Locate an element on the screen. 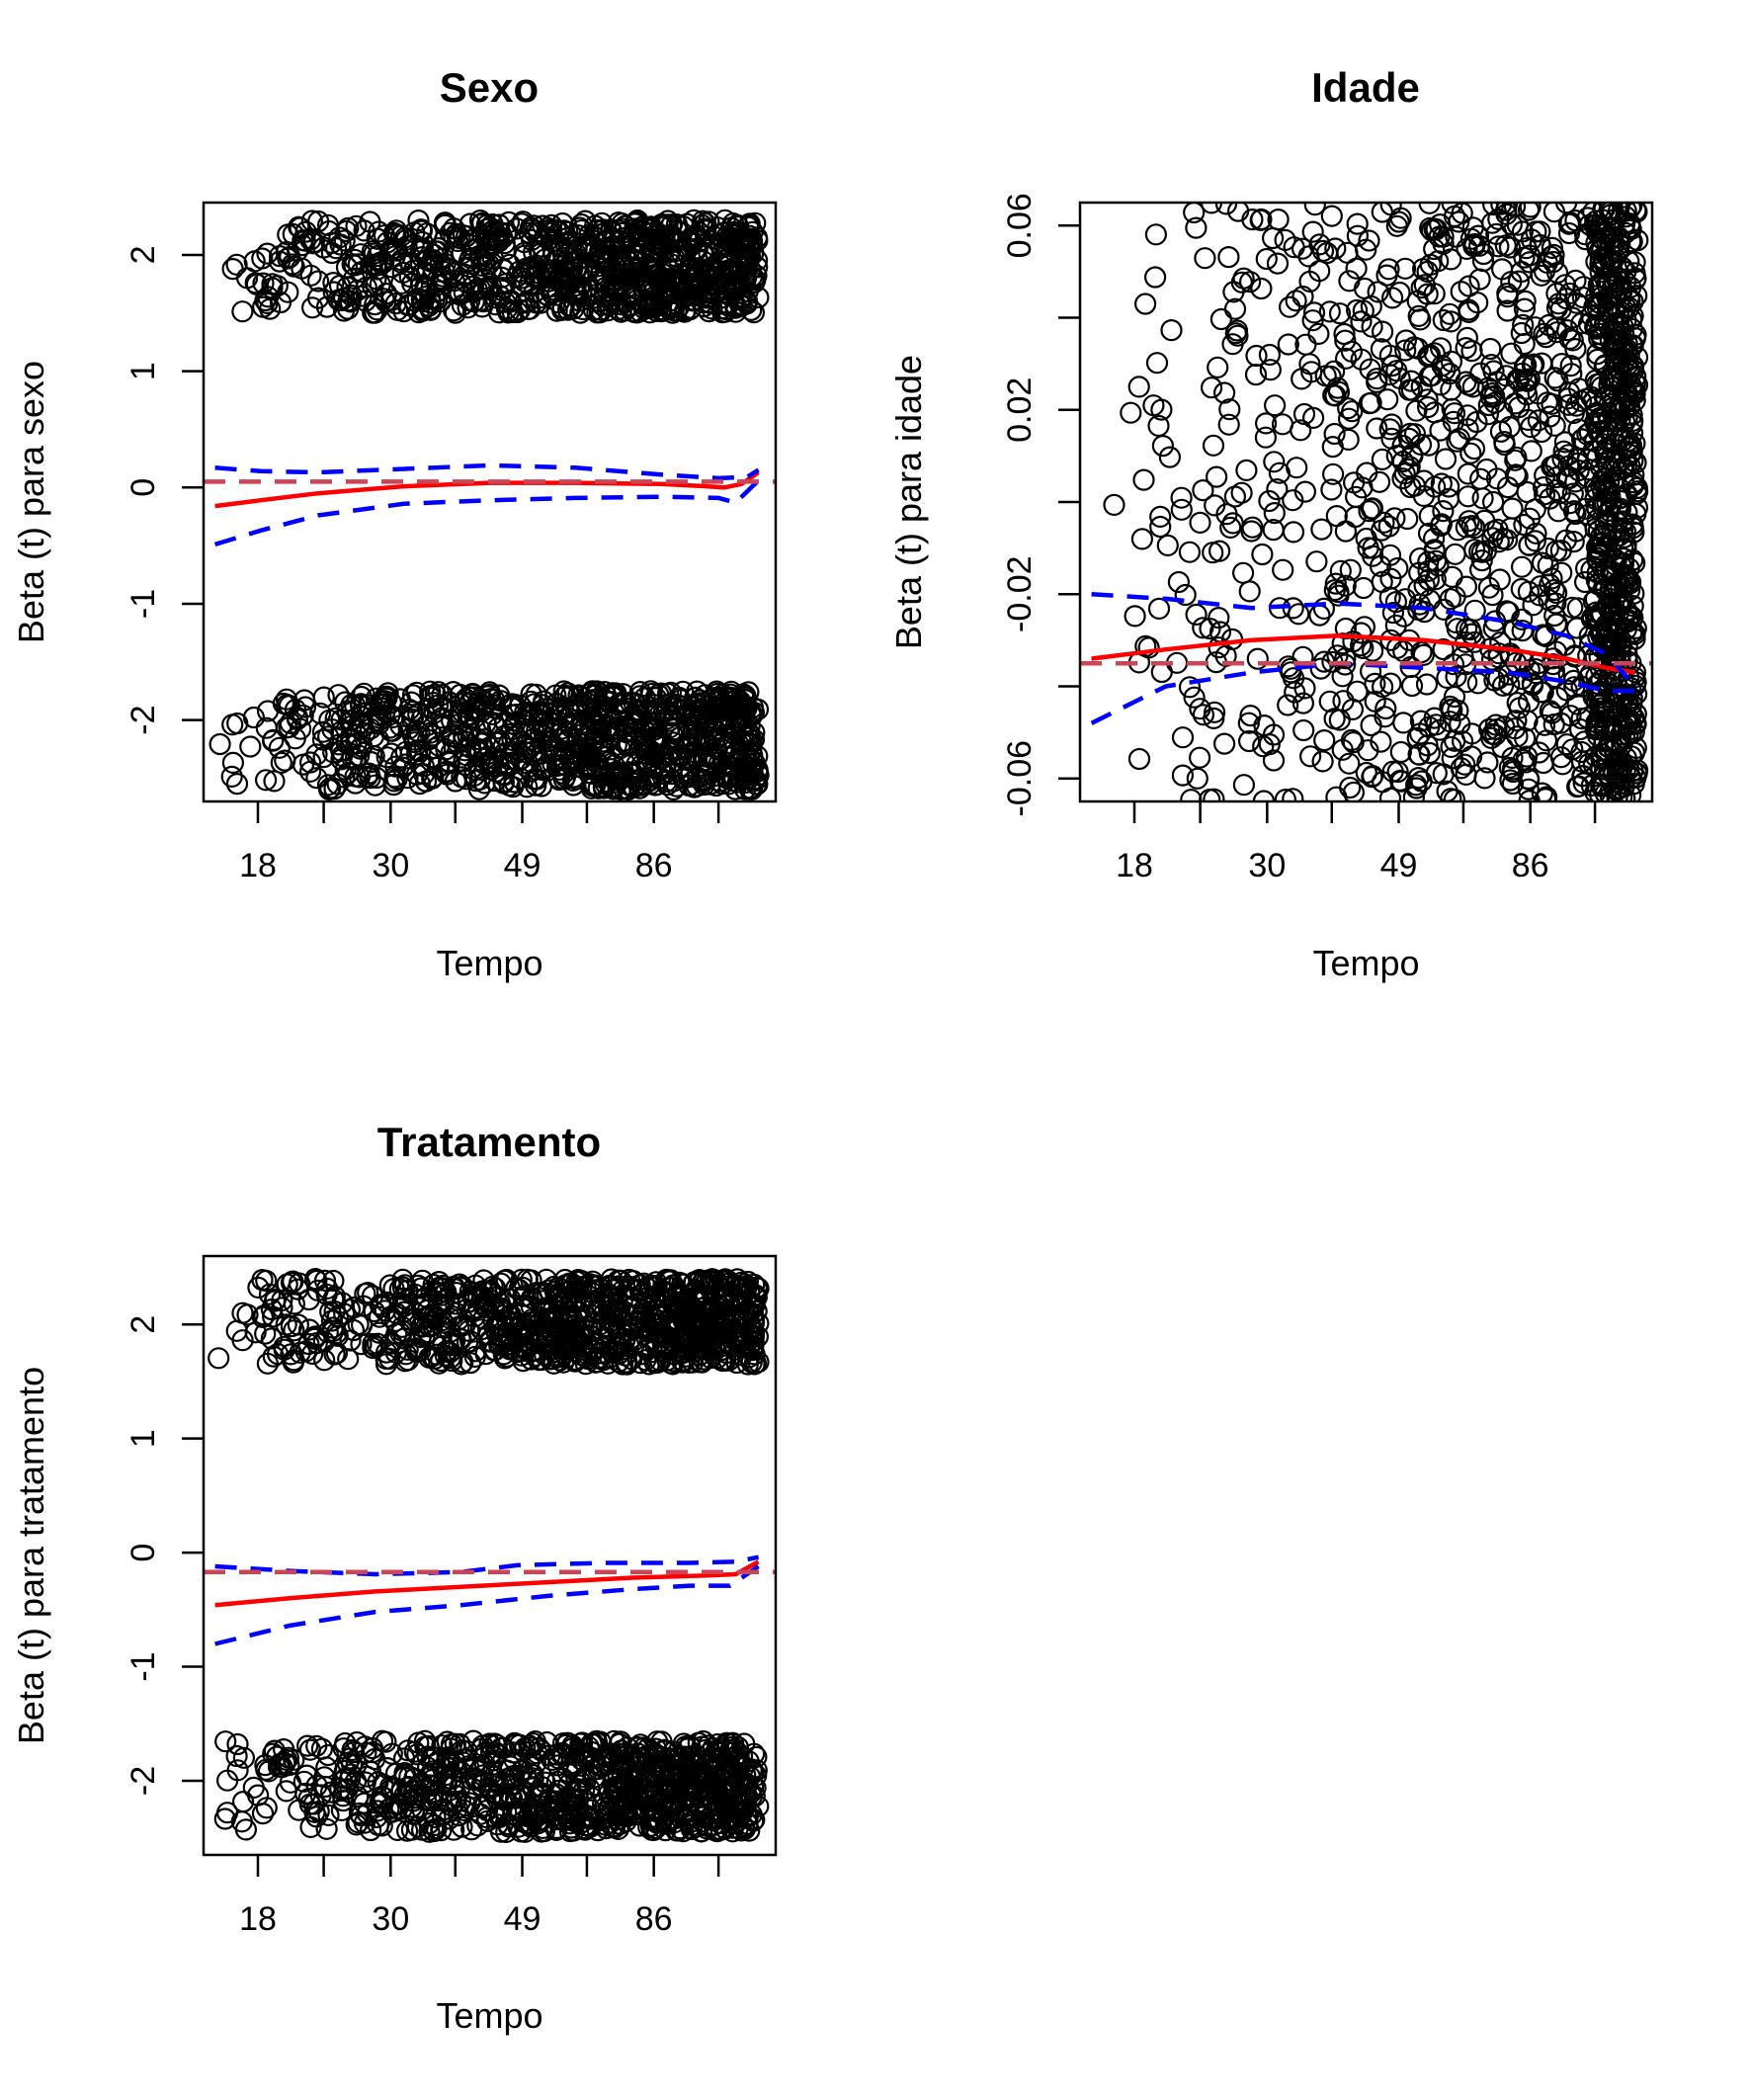 The height and width of the screenshot is (2100, 1750). ci-line is located at coordinates (1364, 639).